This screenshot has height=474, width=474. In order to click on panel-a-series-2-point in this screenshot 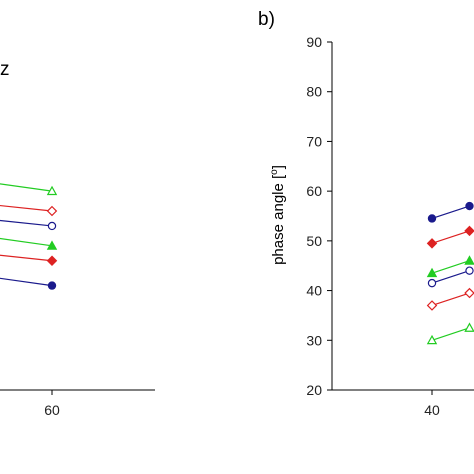, I will do `click(52, 211)`.